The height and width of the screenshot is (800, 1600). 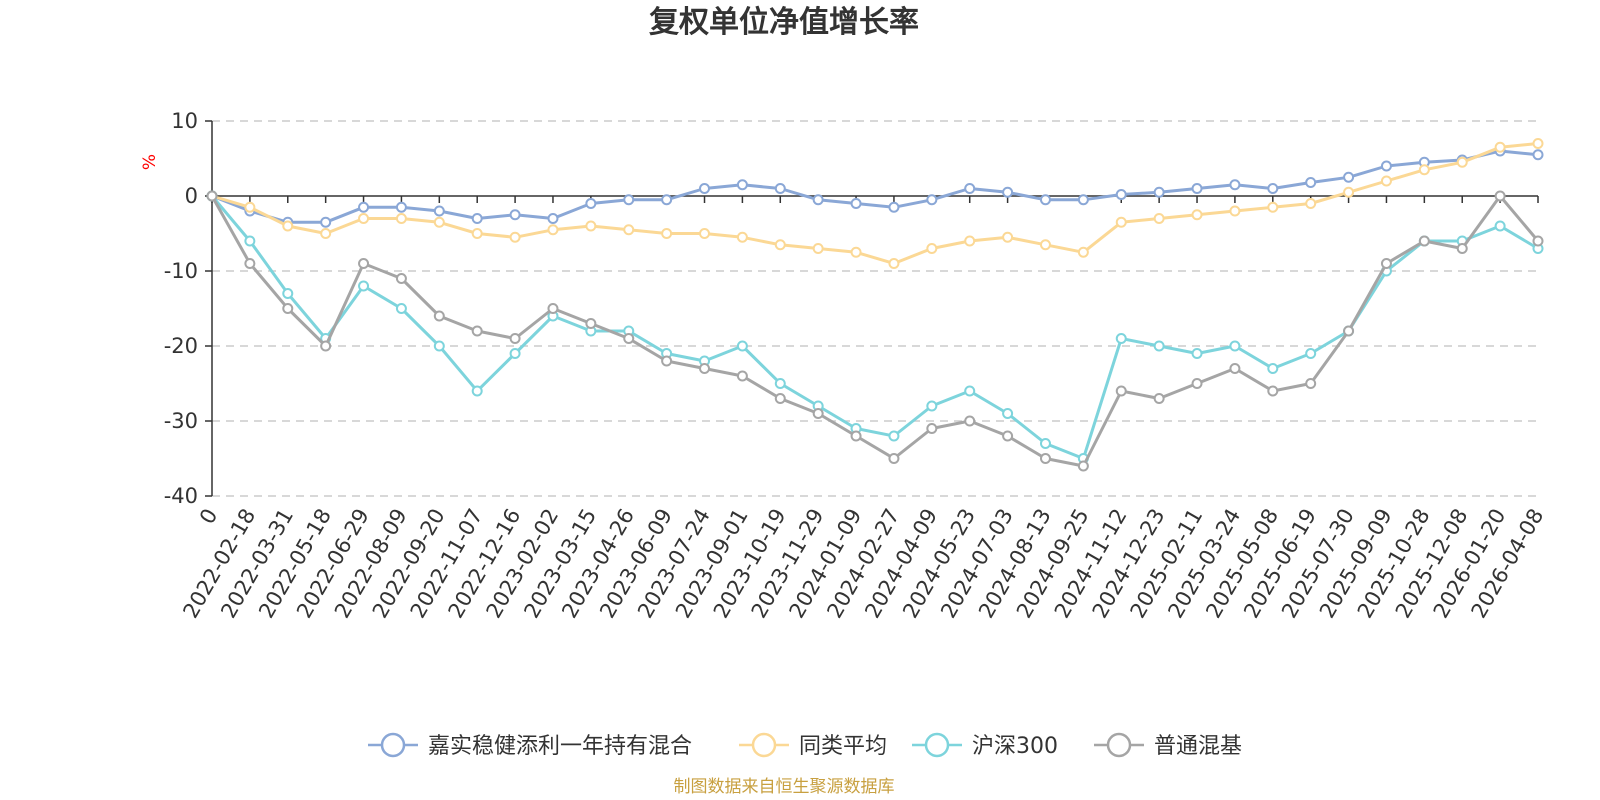 I want to click on legend-item: 同类平均, so click(x=813, y=745).